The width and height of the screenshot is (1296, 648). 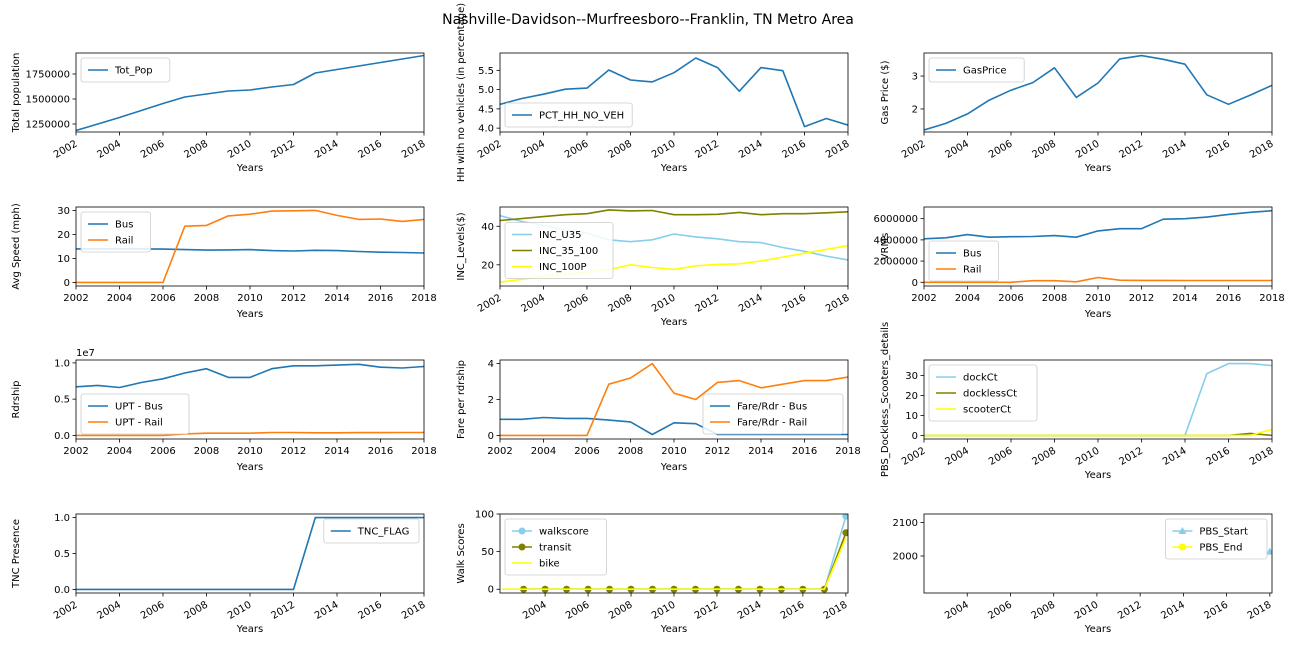 I want to click on y-tick-label: 1750000, so click(x=47, y=75).